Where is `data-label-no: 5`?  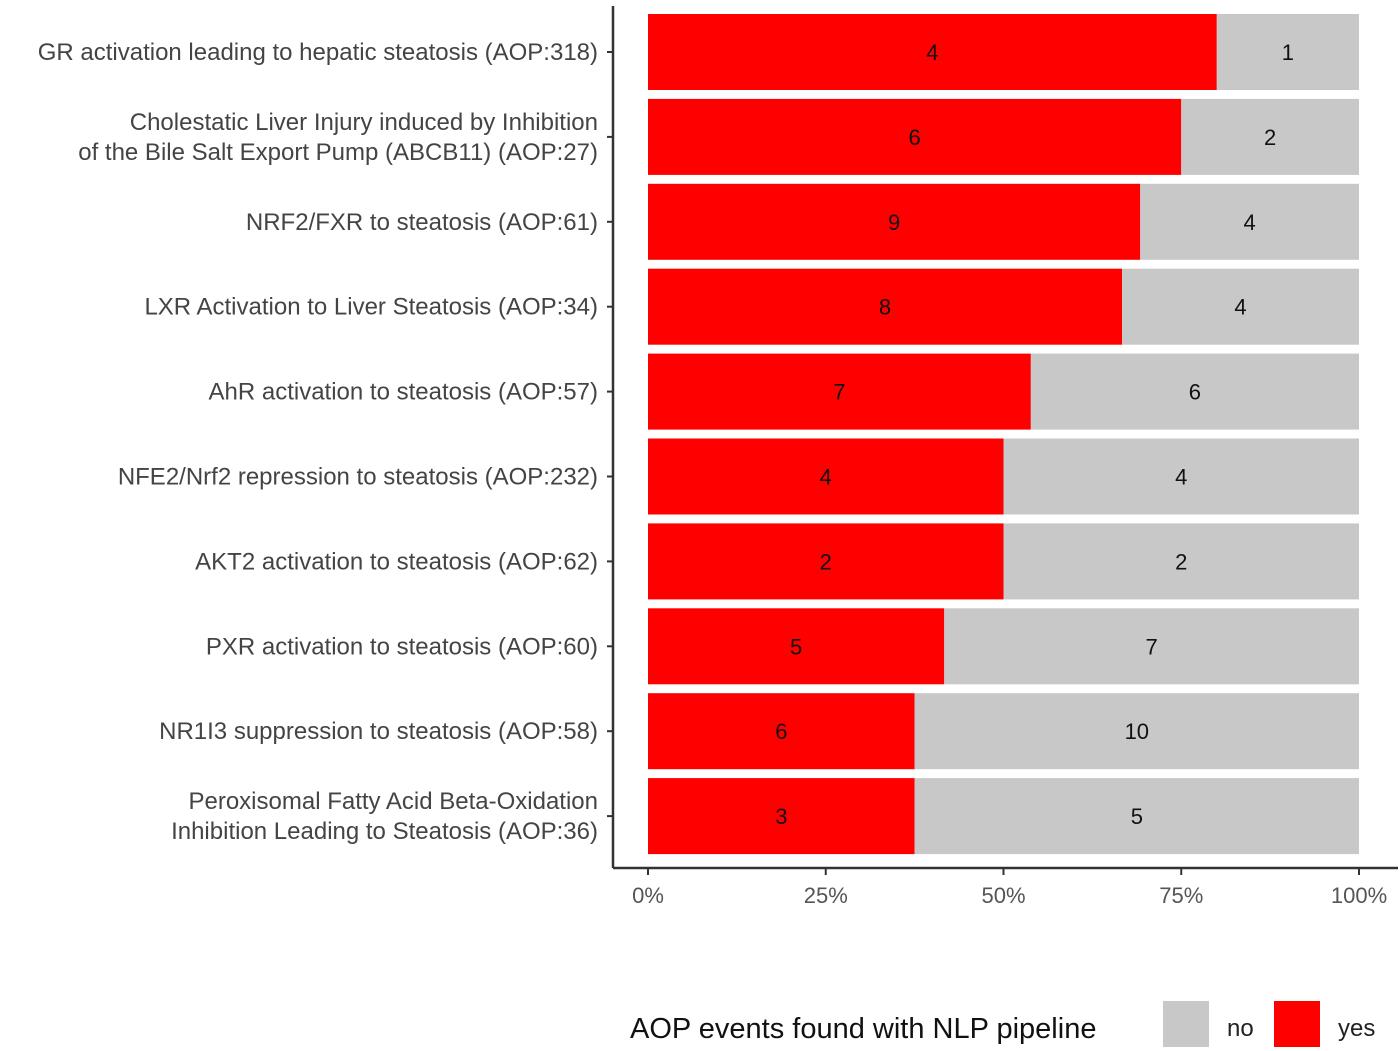 data-label-no: 5 is located at coordinates (1137, 816).